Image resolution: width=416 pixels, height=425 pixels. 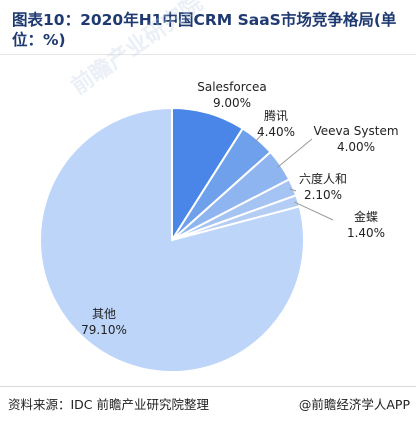 What do you see at coordinates (366, 216) in the screenshot?
I see `slice-name-label-4: 金蝶` at bounding box center [366, 216].